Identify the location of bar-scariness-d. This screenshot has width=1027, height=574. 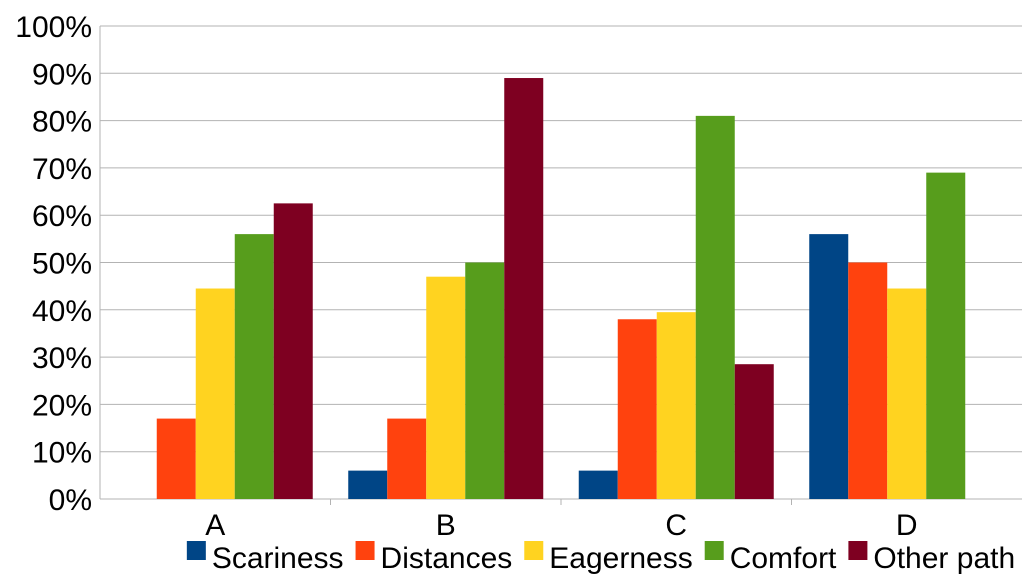
(829, 366).